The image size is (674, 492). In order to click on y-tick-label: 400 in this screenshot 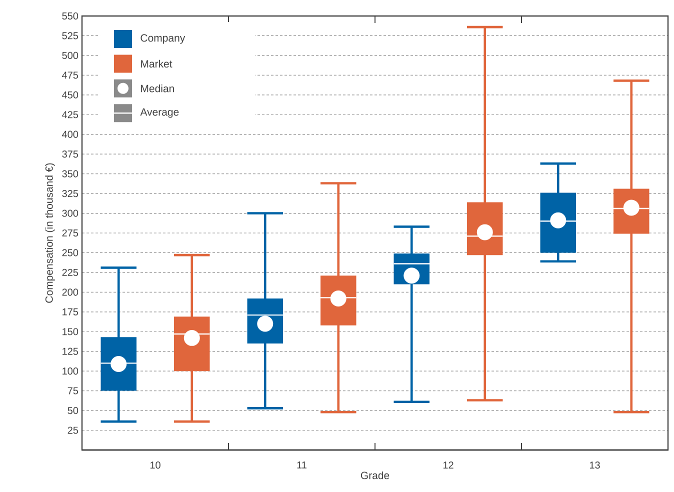, I will do `click(70, 134)`.